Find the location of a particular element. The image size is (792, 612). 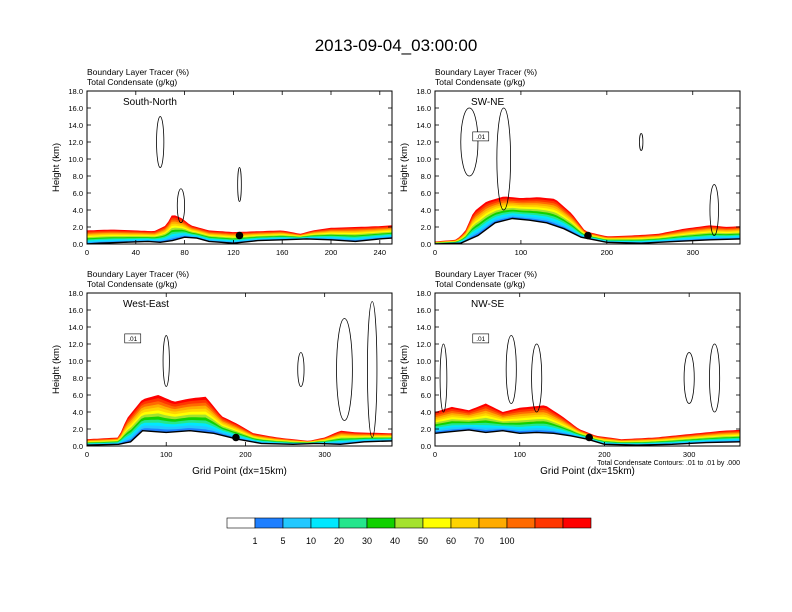

colorbar-label: 20 is located at coordinates (339, 541).